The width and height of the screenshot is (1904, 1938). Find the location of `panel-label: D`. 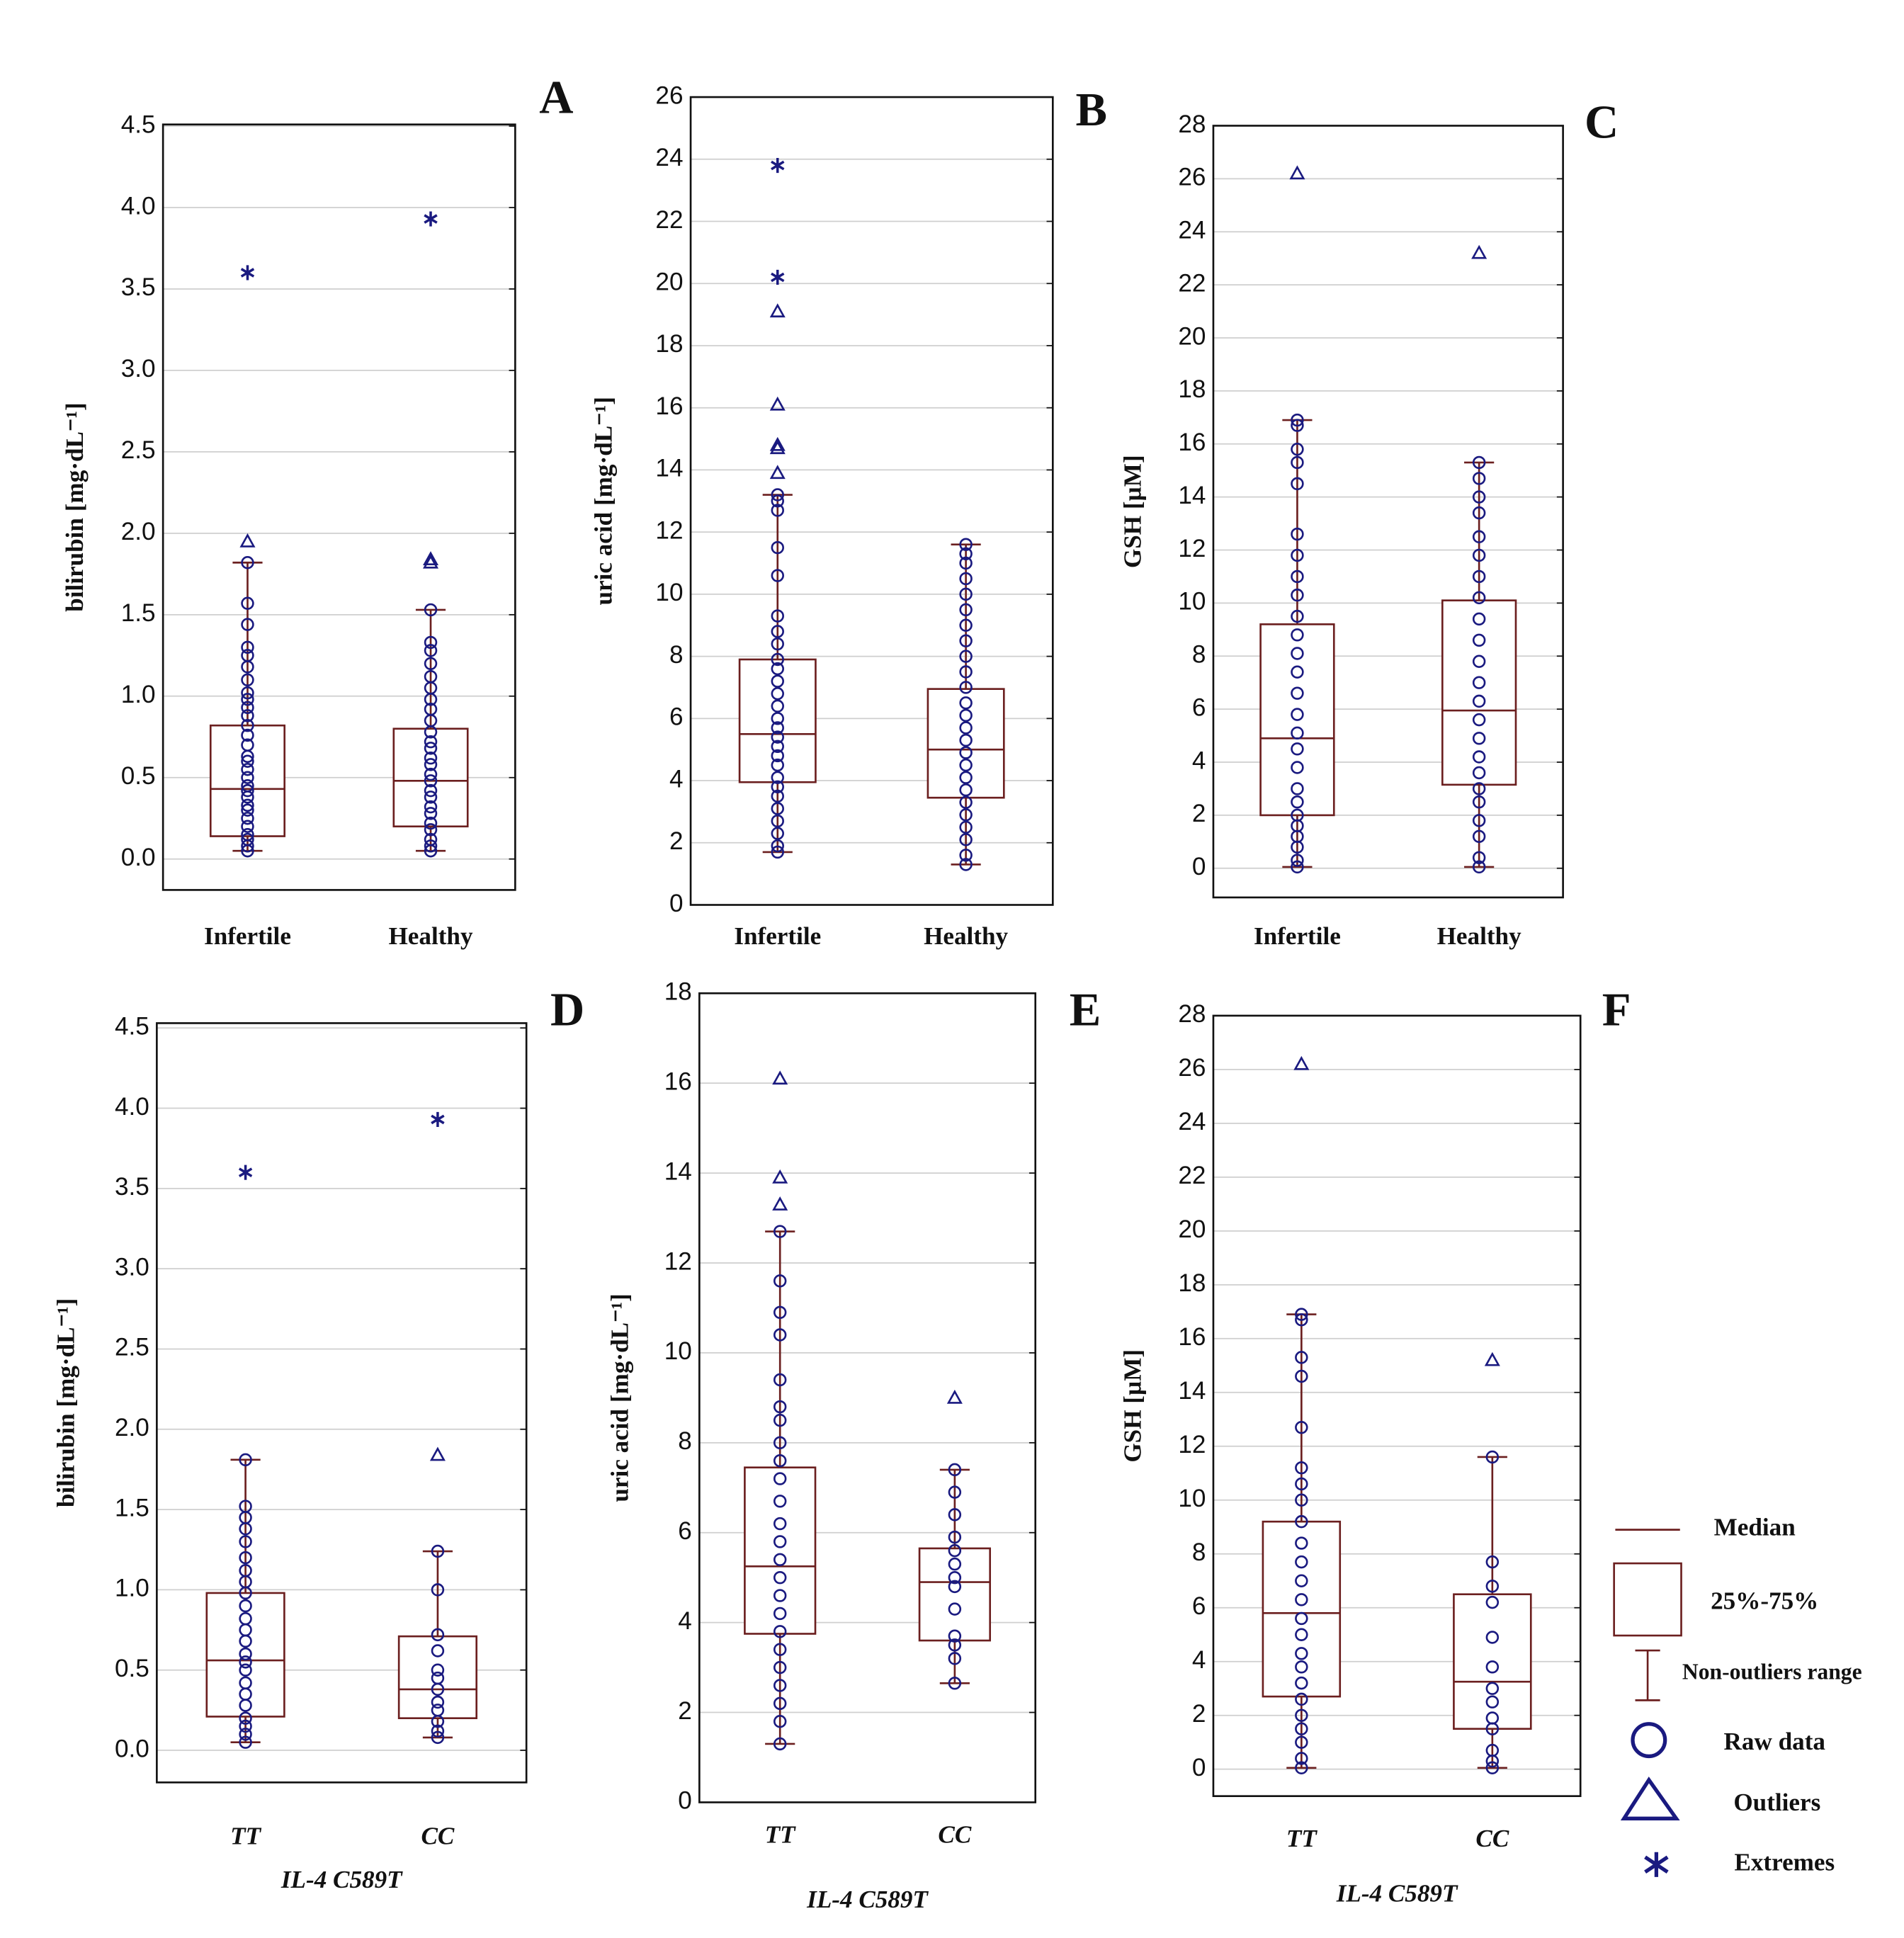

panel-label: D is located at coordinates (567, 1010).